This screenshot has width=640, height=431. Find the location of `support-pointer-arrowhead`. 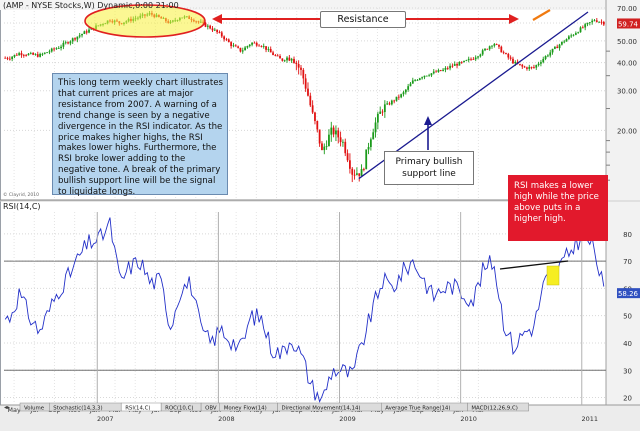

support-pointer-arrowhead is located at coordinates (428, 120).